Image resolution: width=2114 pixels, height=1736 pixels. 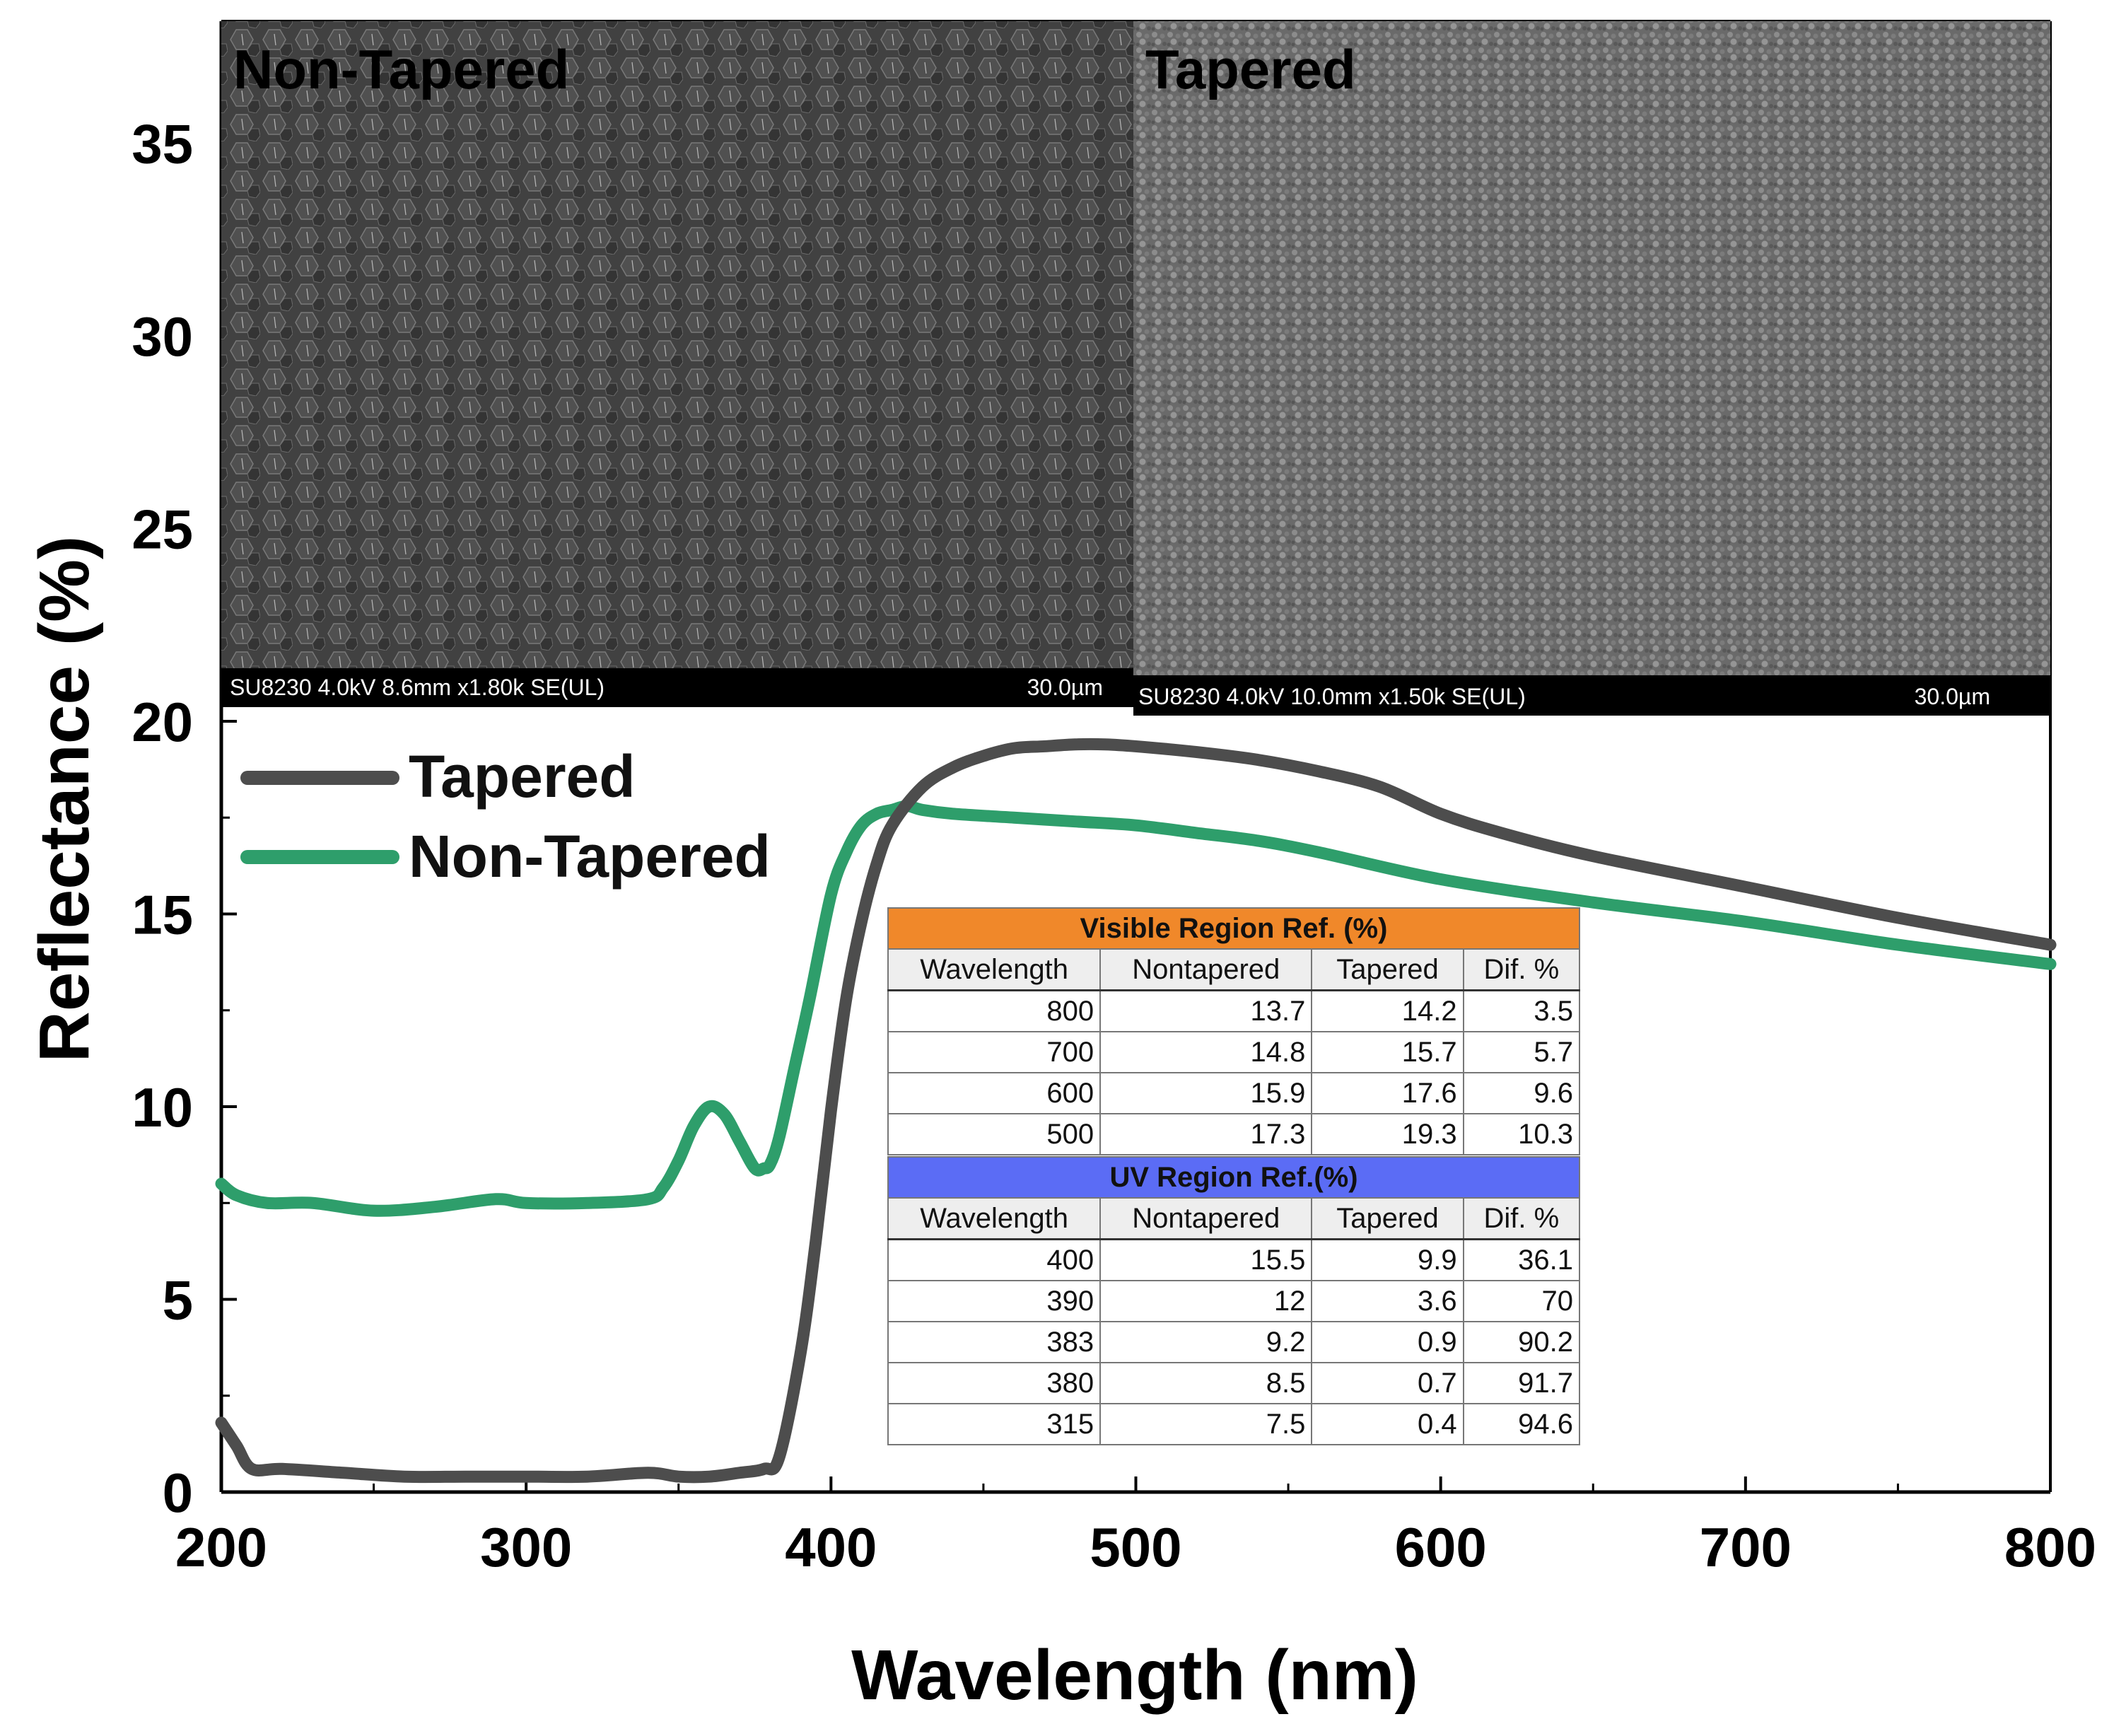 I want to click on cell-dif: 70, so click(x=1521, y=1301).